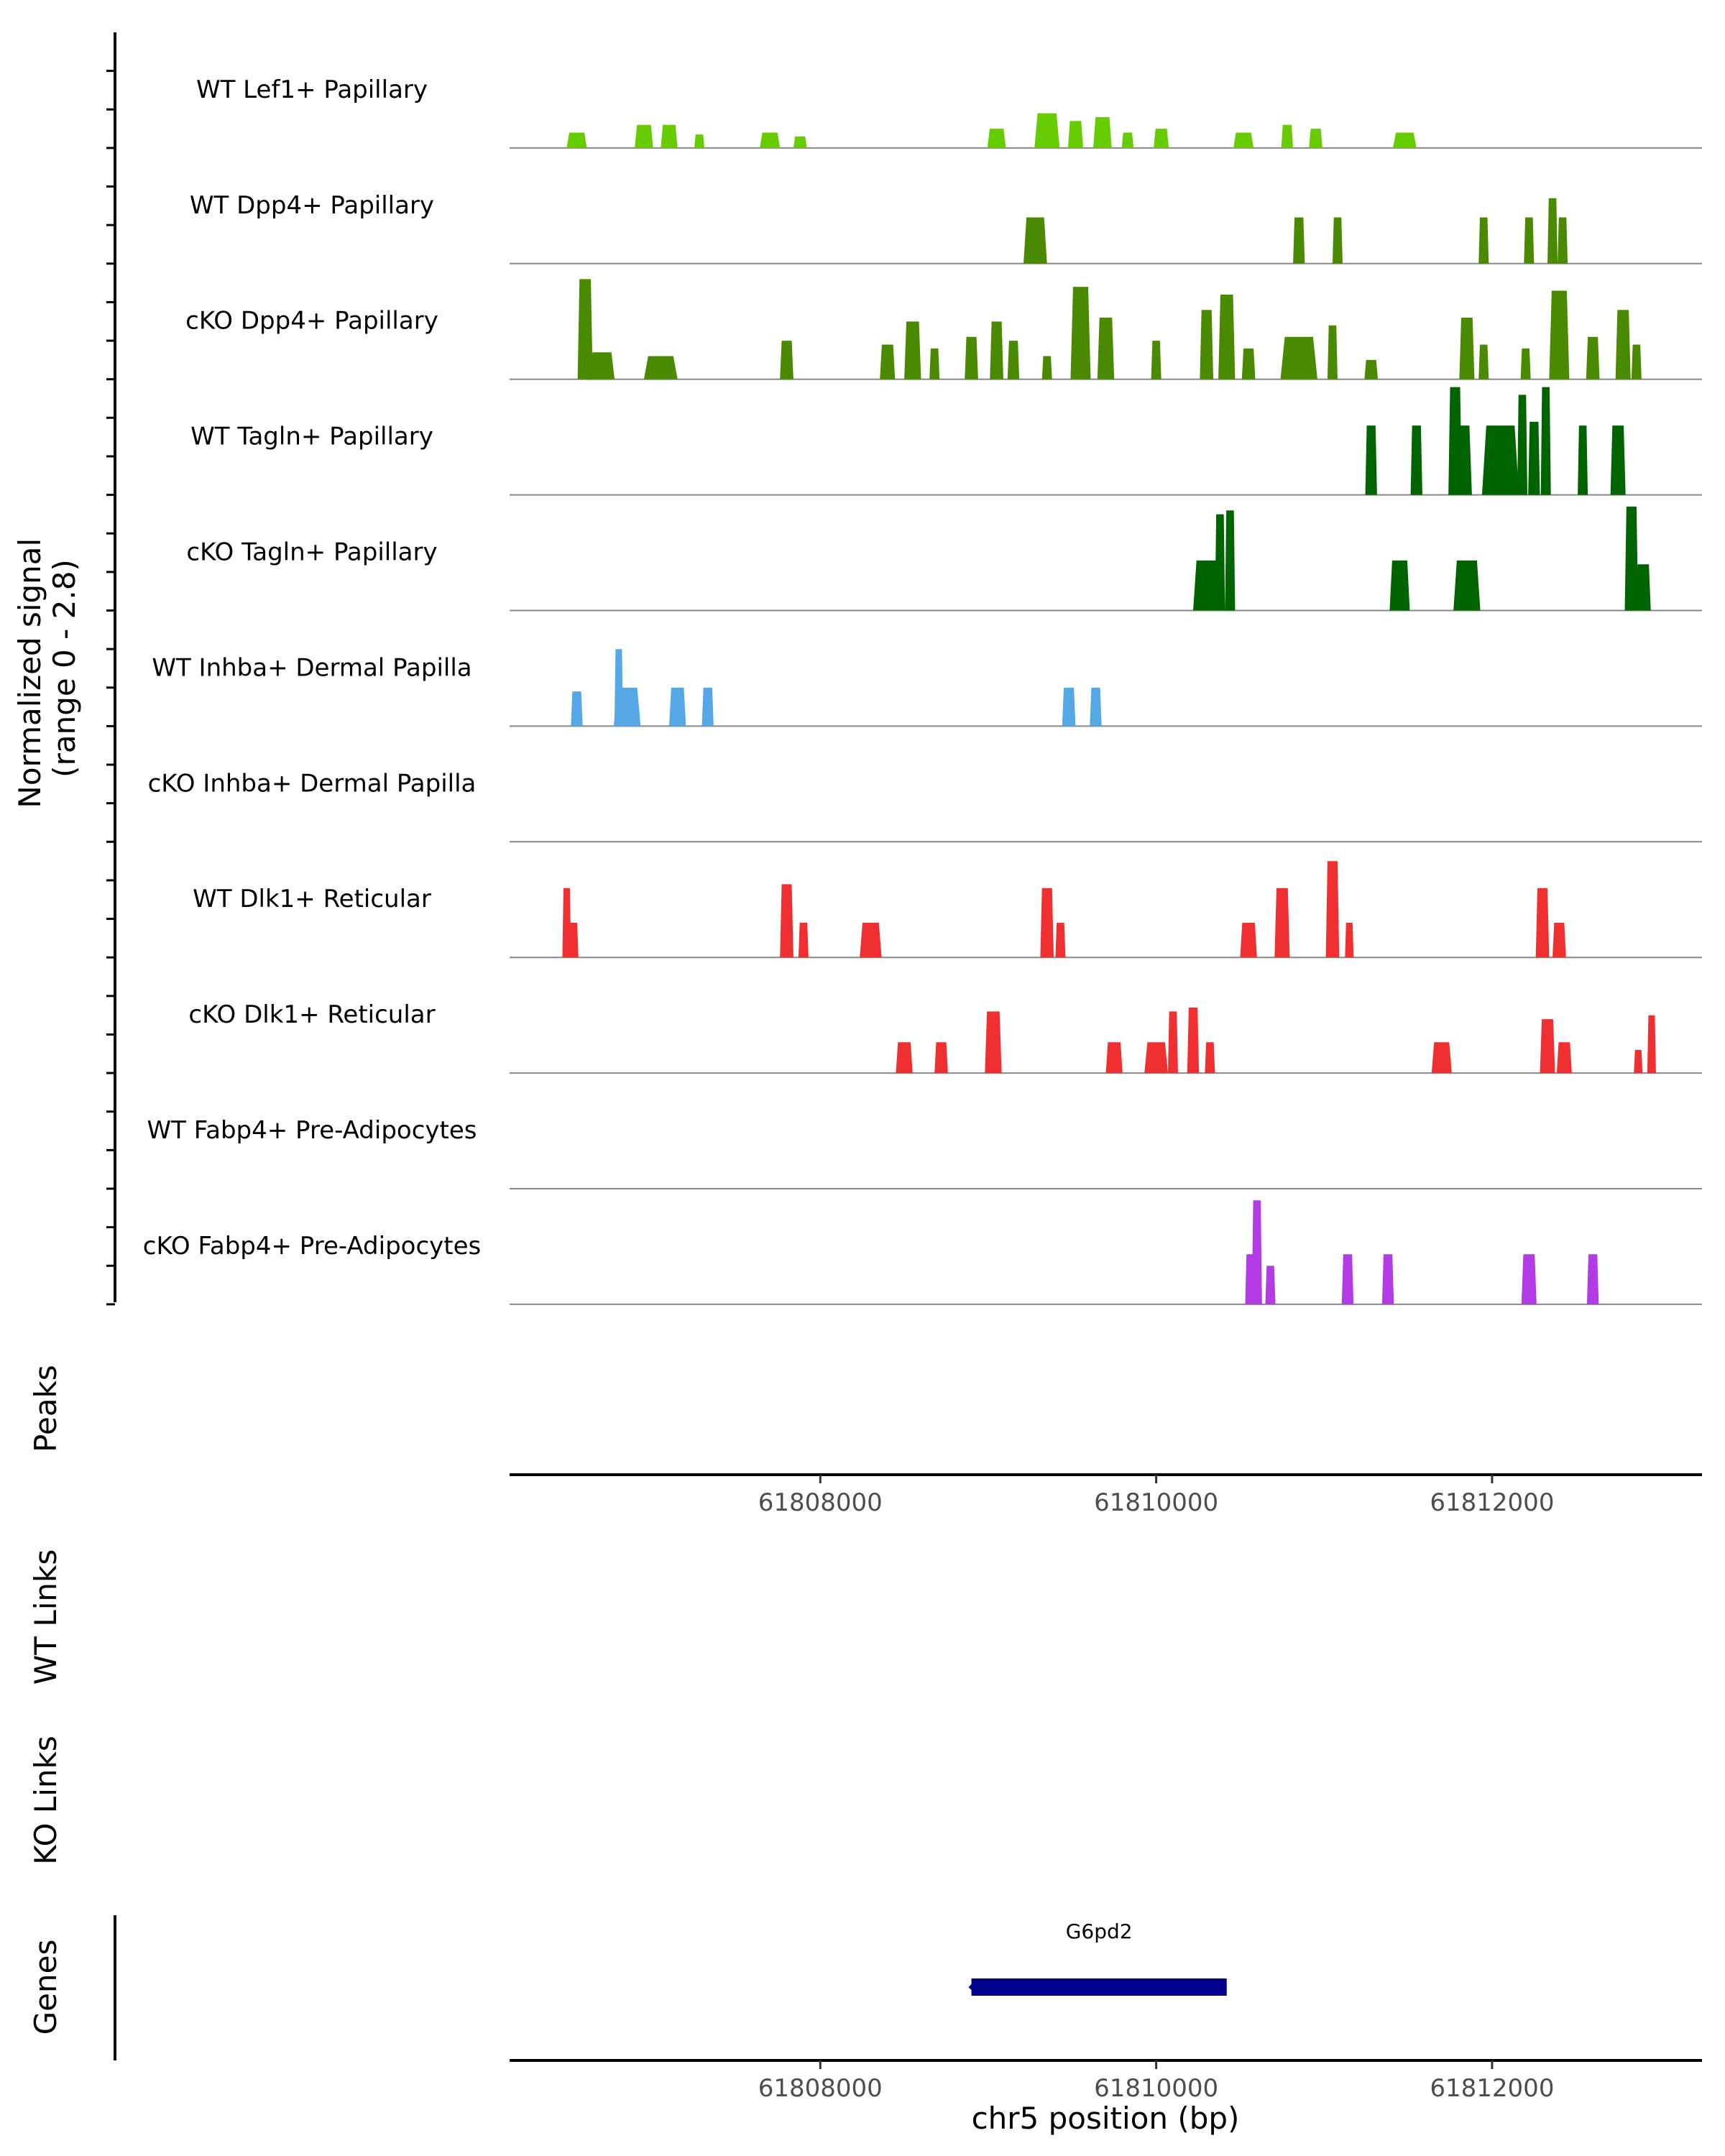 The height and width of the screenshot is (2156, 1725). I want to click on peaks-panel-label: Peaks, so click(45, 1409).